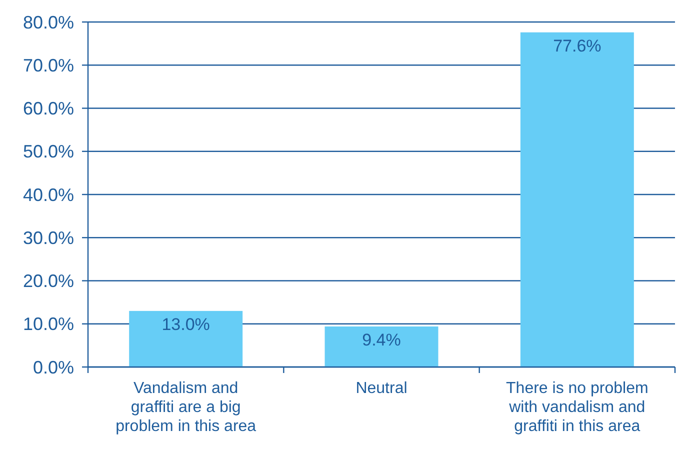  What do you see at coordinates (186, 407) in the screenshot?
I see `x-tick-label: Vandalism and graffiti are a big problem in this area` at bounding box center [186, 407].